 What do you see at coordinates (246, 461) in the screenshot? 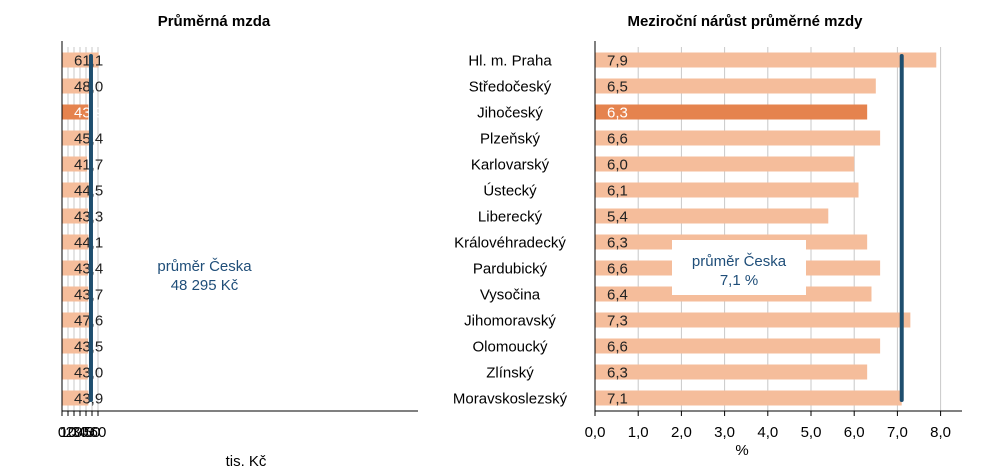
I see `x-axis-label: tis. Kč` at bounding box center [246, 461].